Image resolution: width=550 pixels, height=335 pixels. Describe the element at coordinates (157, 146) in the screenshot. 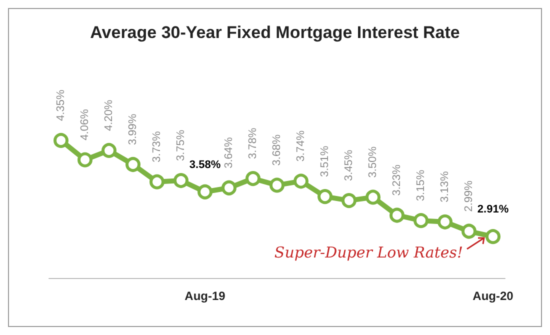

I see `data-label: 3.73%` at that location.